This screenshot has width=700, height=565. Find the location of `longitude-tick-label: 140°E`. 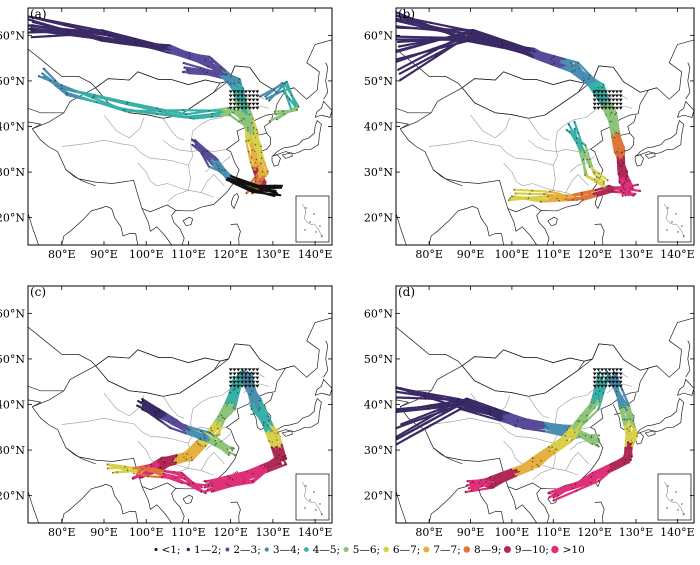

longitude-tick-label: 140°E is located at coordinates (677, 532).